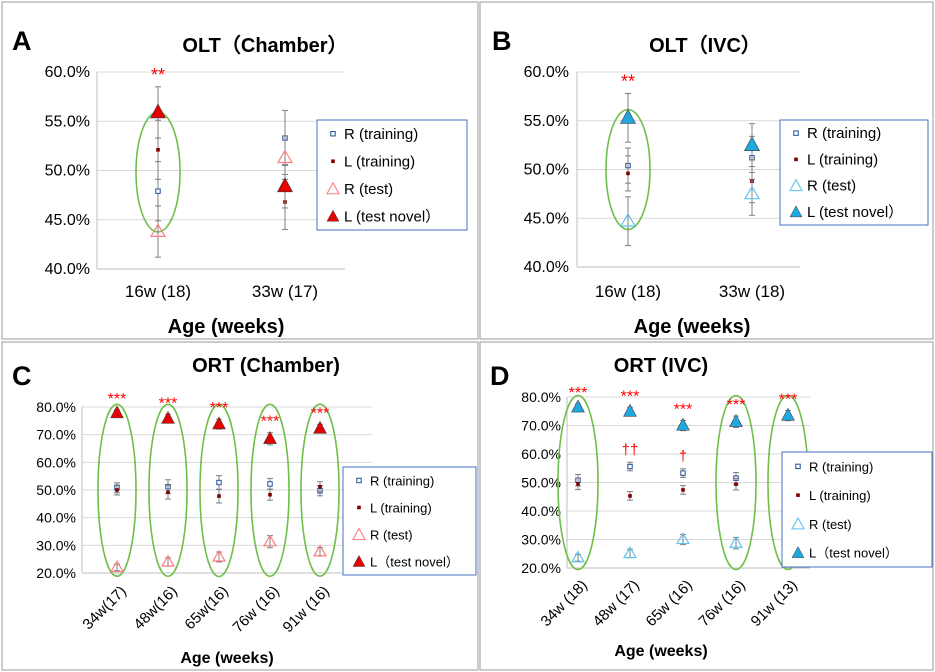 This screenshot has height=672, width=935. Describe the element at coordinates (630, 449) in the screenshot. I see `significance-dagger: ††` at that location.